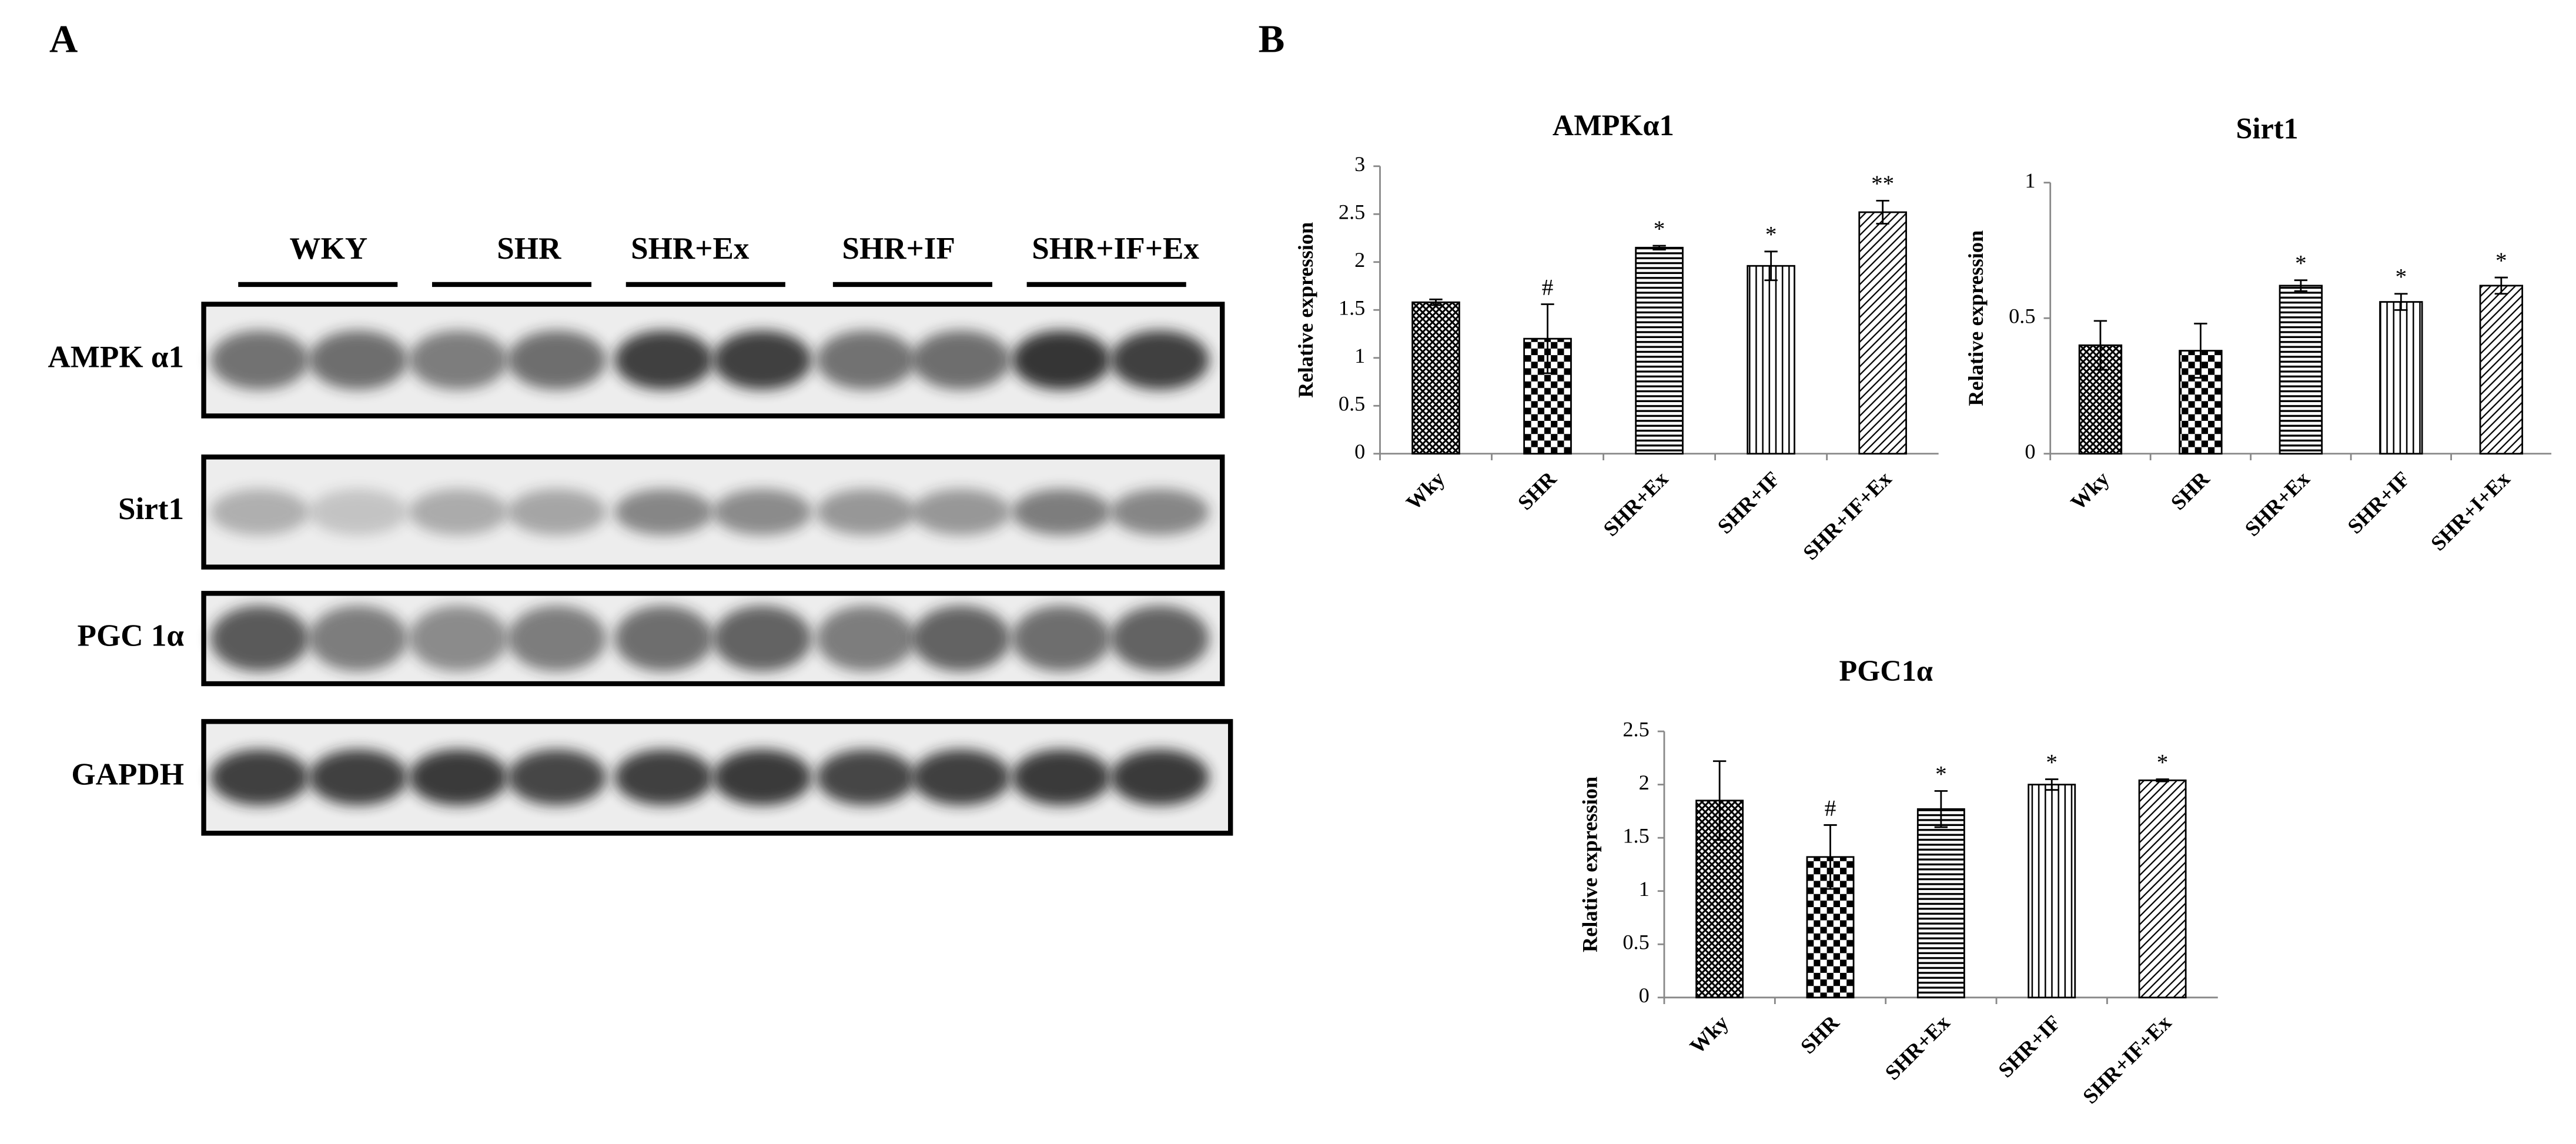 This screenshot has width=2576, height=1144. What do you see at coordinates (116, 357) in the screenshot?
I see `protein-label: AMPK α1` at bounding box center [116, 357].